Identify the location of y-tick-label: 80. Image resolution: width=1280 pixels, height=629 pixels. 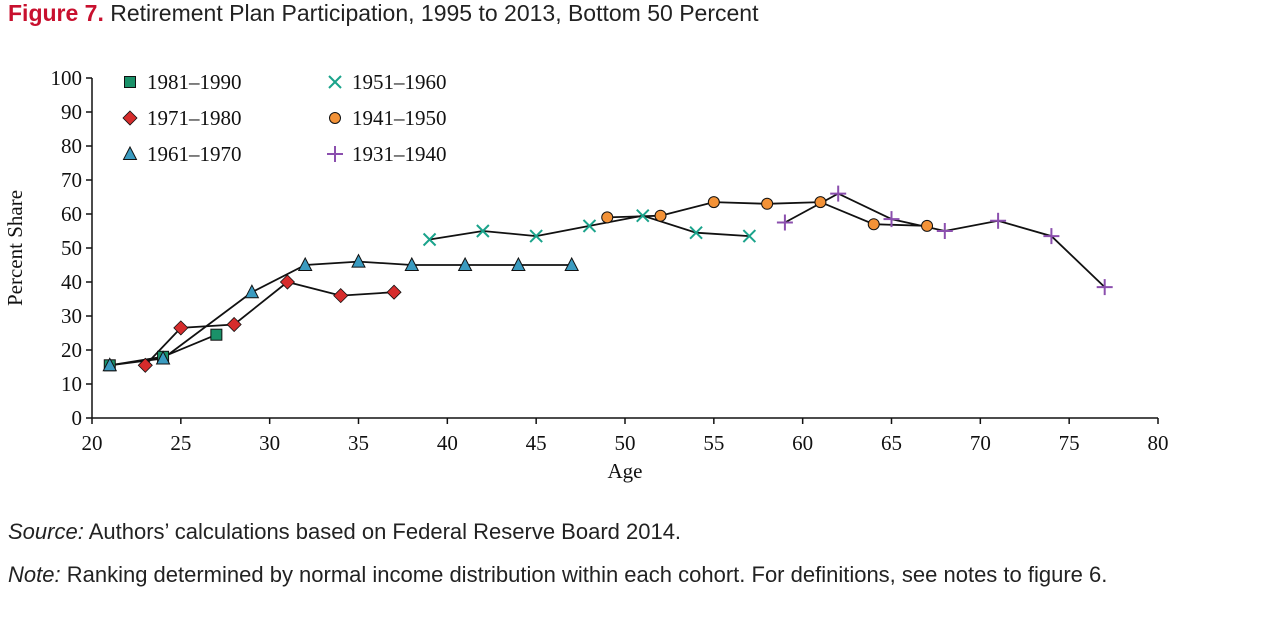
(71, 146).